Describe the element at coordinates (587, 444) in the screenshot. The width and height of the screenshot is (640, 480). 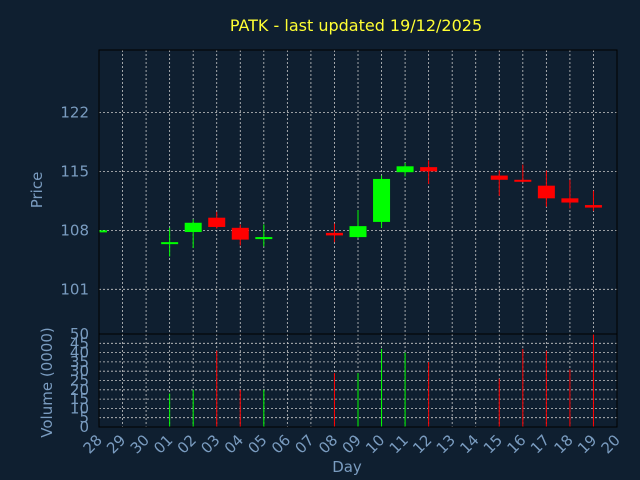
I see `x-tick-label: 19` at that location.